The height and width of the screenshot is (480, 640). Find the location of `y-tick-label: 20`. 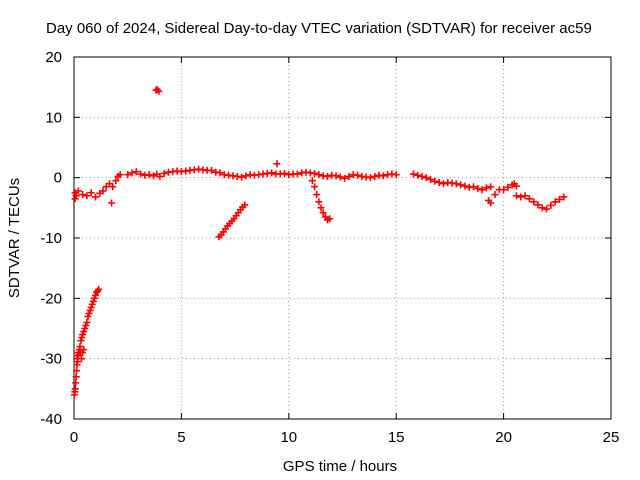

y-tick-label: 20 is located at coordinates (53, 57).